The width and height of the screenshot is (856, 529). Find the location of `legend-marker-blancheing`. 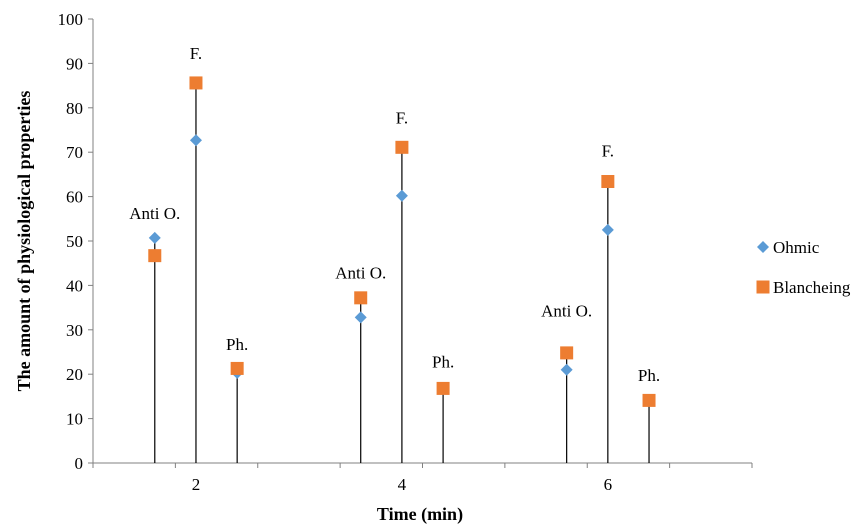

legend-marker-blancheing is located at coordinates (763, 287).